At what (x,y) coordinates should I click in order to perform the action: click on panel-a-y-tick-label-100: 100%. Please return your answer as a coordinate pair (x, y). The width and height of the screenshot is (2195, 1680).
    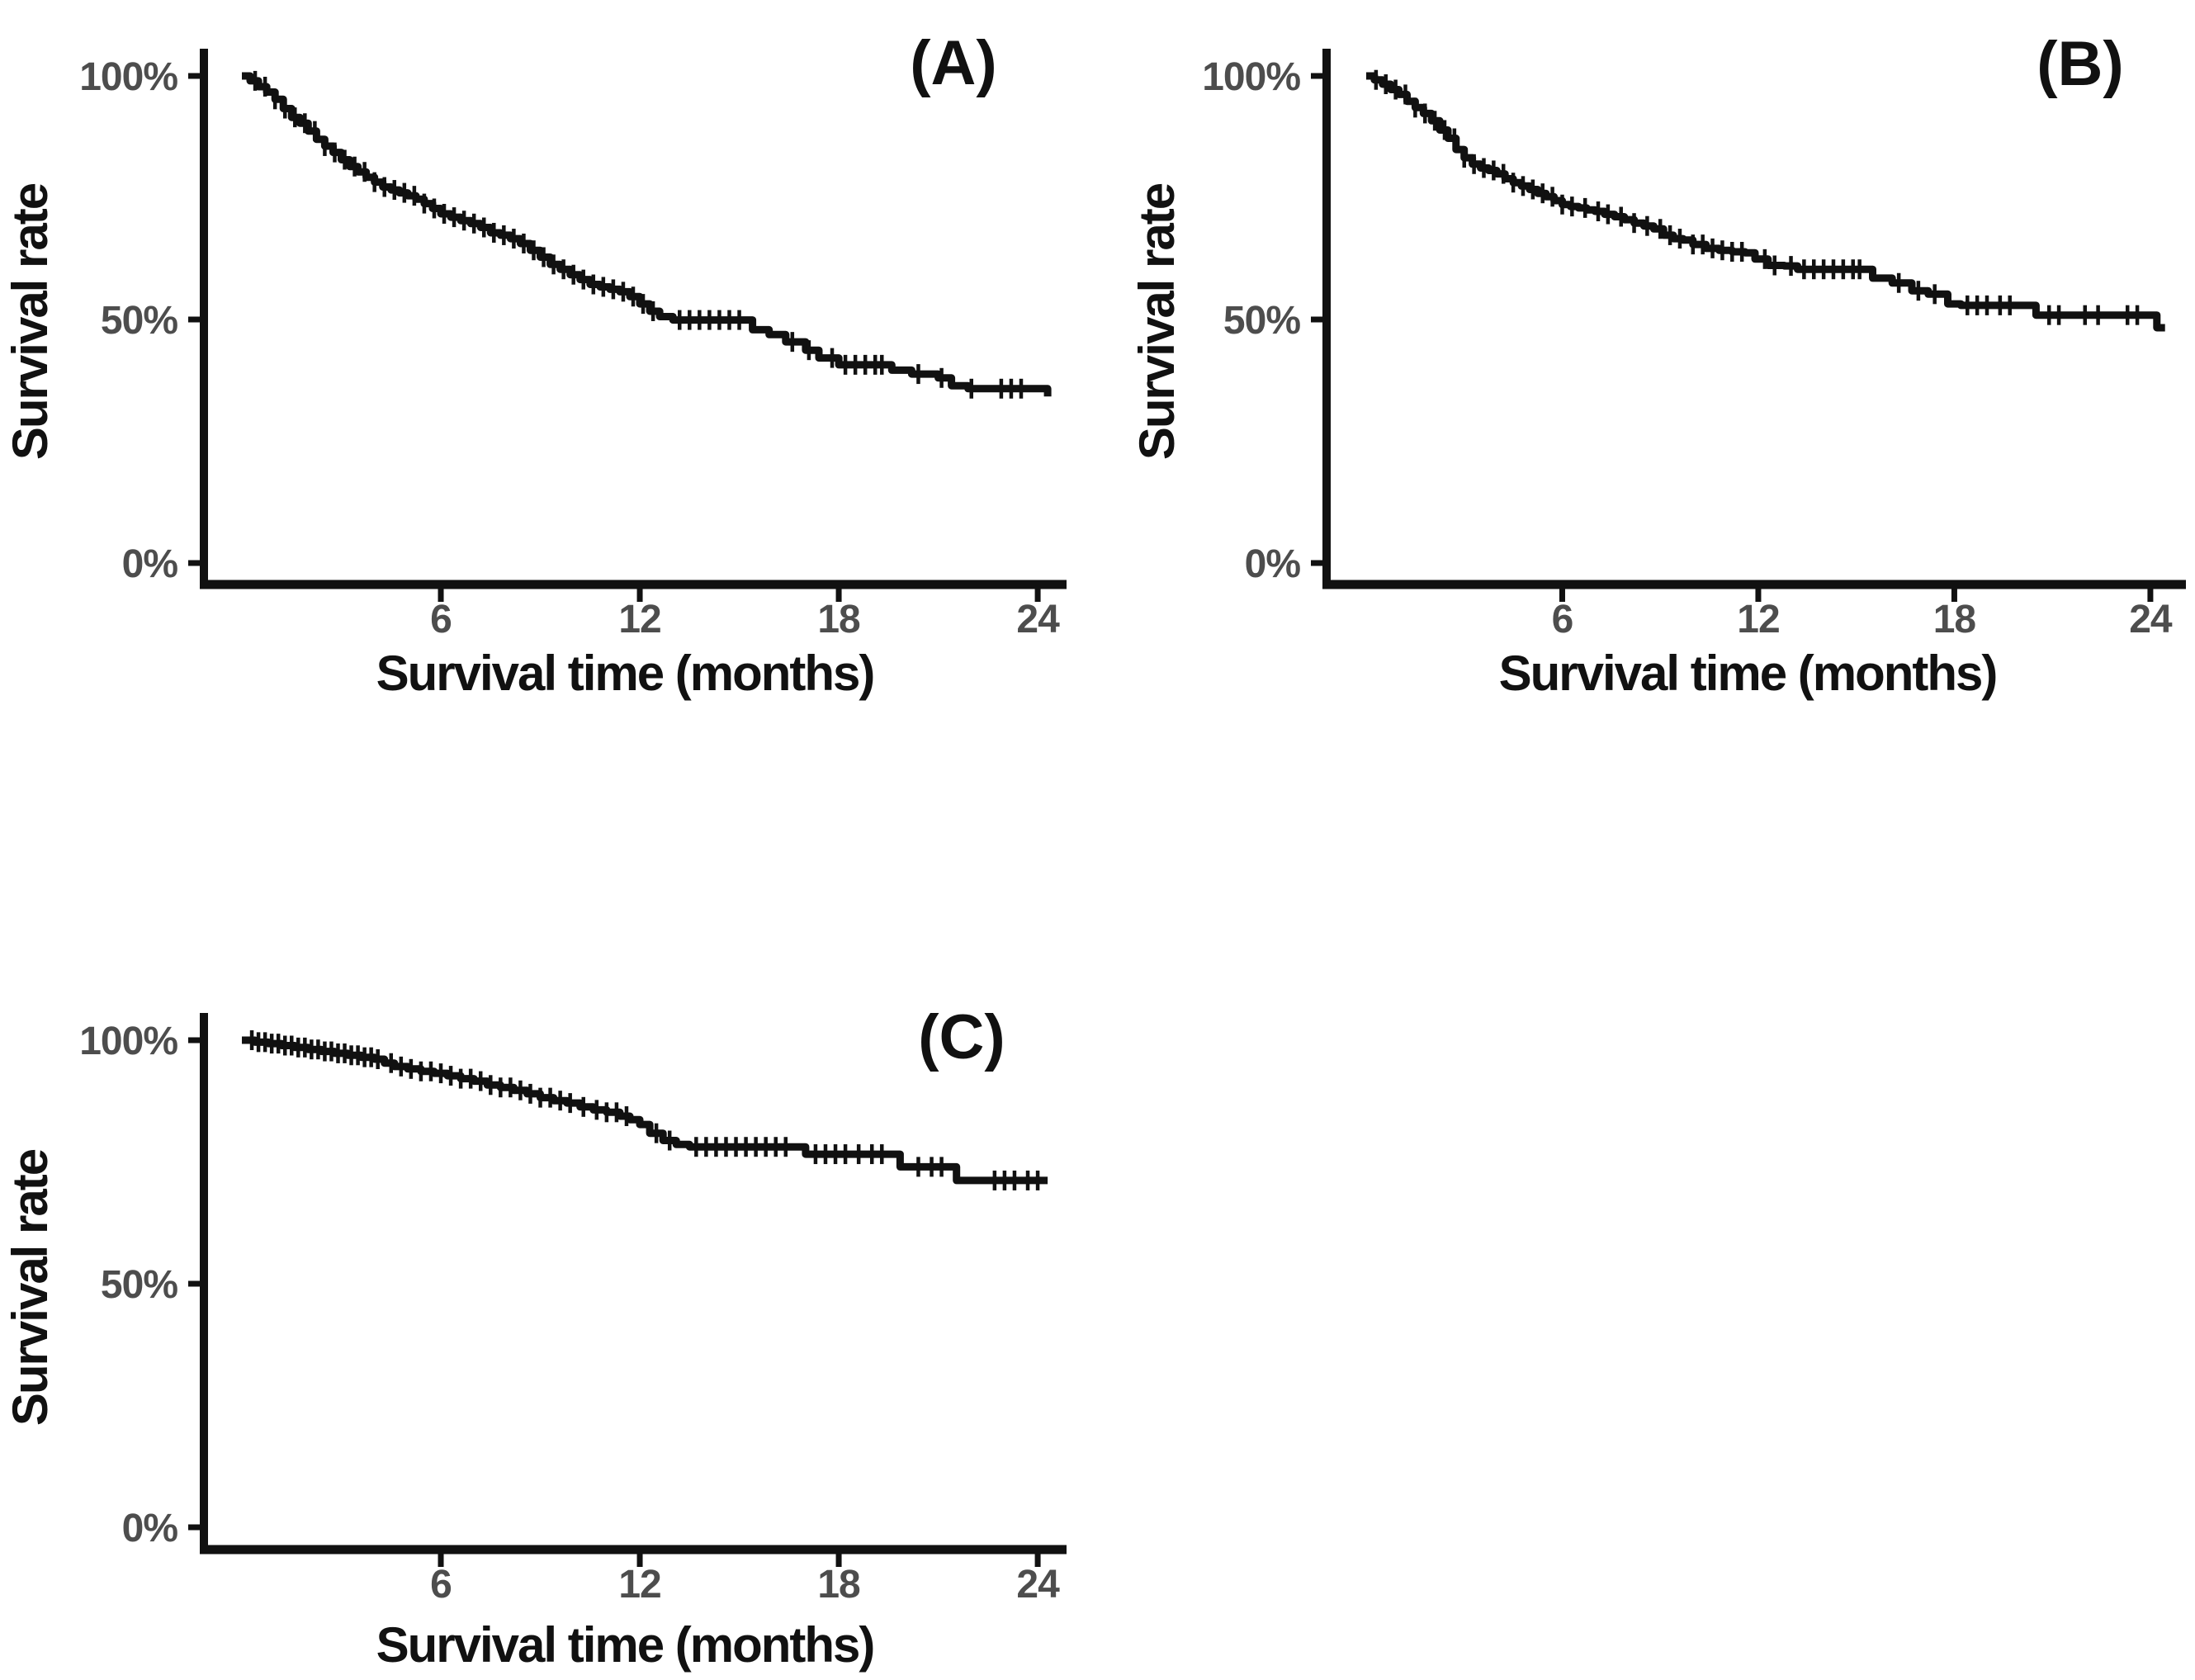
    Looking at the image, I should click on (128, 77).